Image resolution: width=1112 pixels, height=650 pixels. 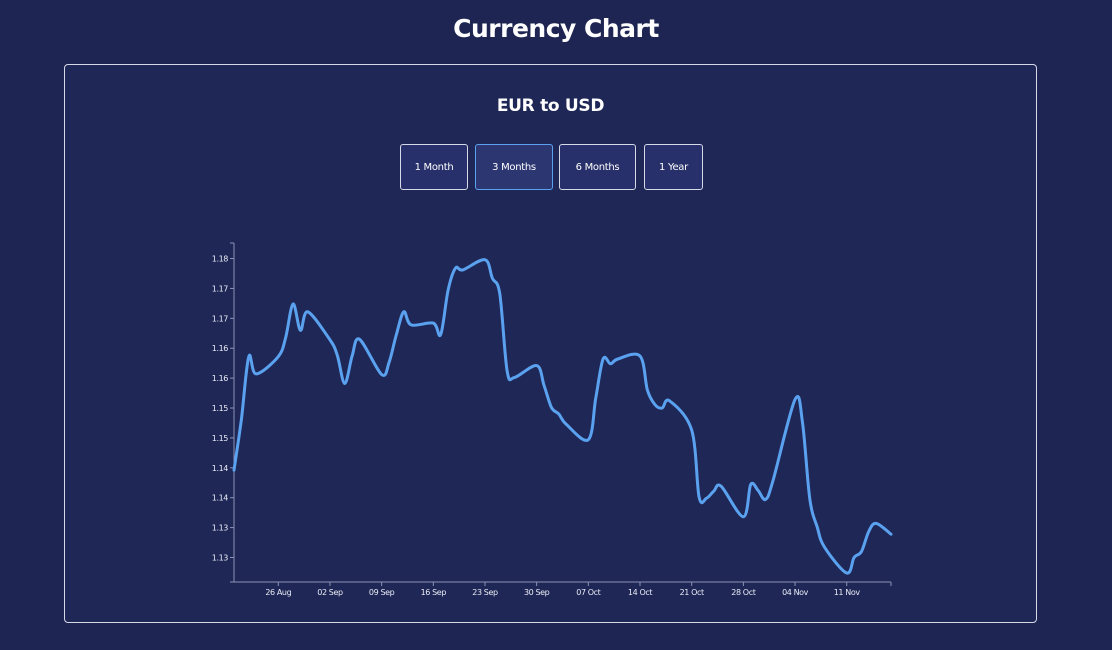 What do you see at coordinates (514, 167) in the screenshot?
I see `range-button-3-months: 3 Months` at bounding box center [514, 167].